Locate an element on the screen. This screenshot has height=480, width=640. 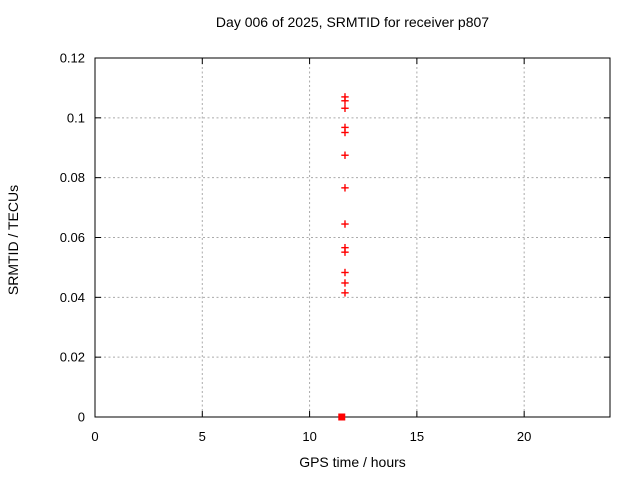
x-tick-label: 0 is located at coordinates (94, 436).